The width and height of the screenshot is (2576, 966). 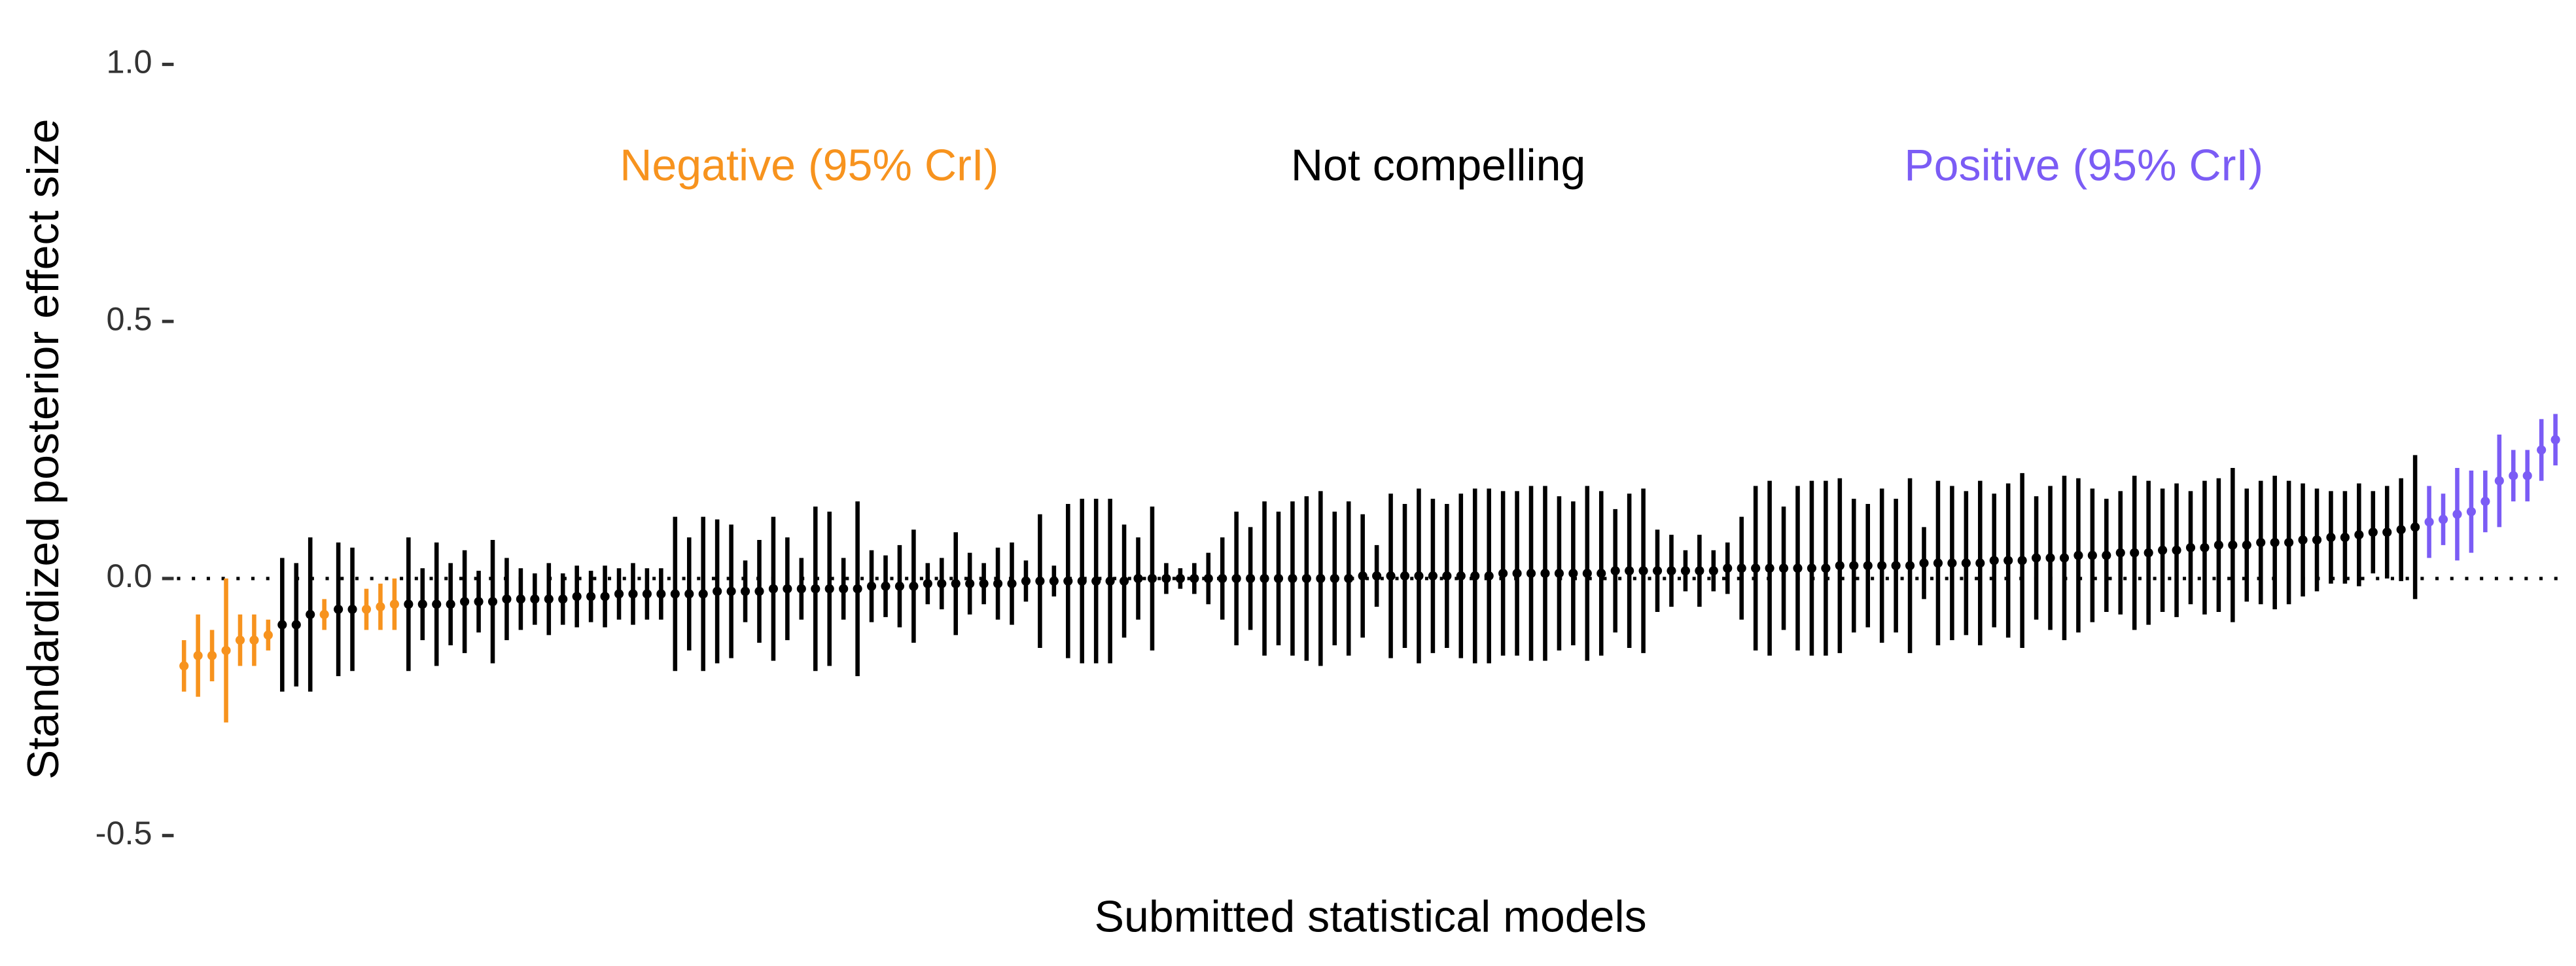 I want to click on legend-label: Positive (95% CrI), so click(x=2083, y=165).